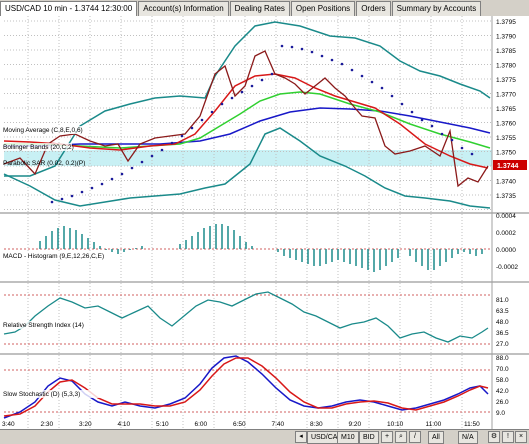  I want to click on macd-axis-label: 0.0000, so click(506, 250).